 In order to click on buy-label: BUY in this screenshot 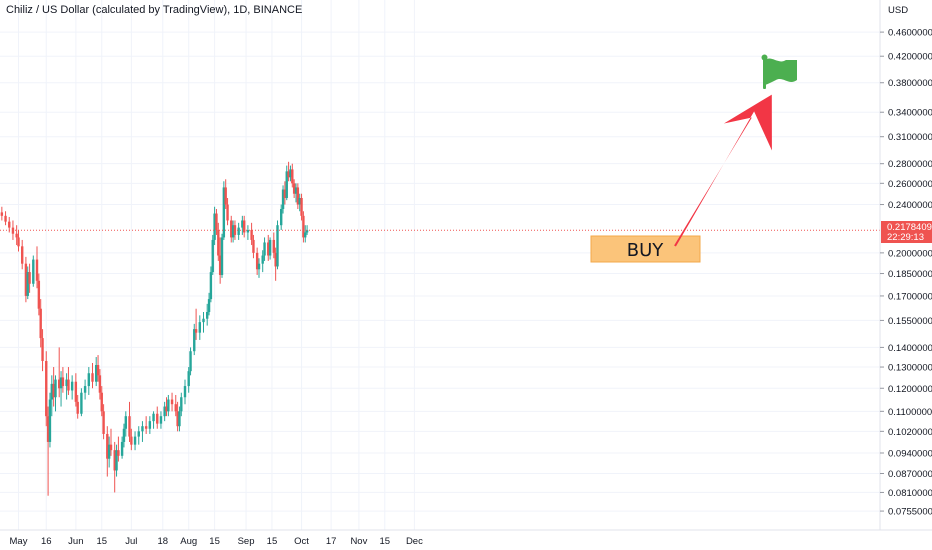, I will do `click(646, 250)`.